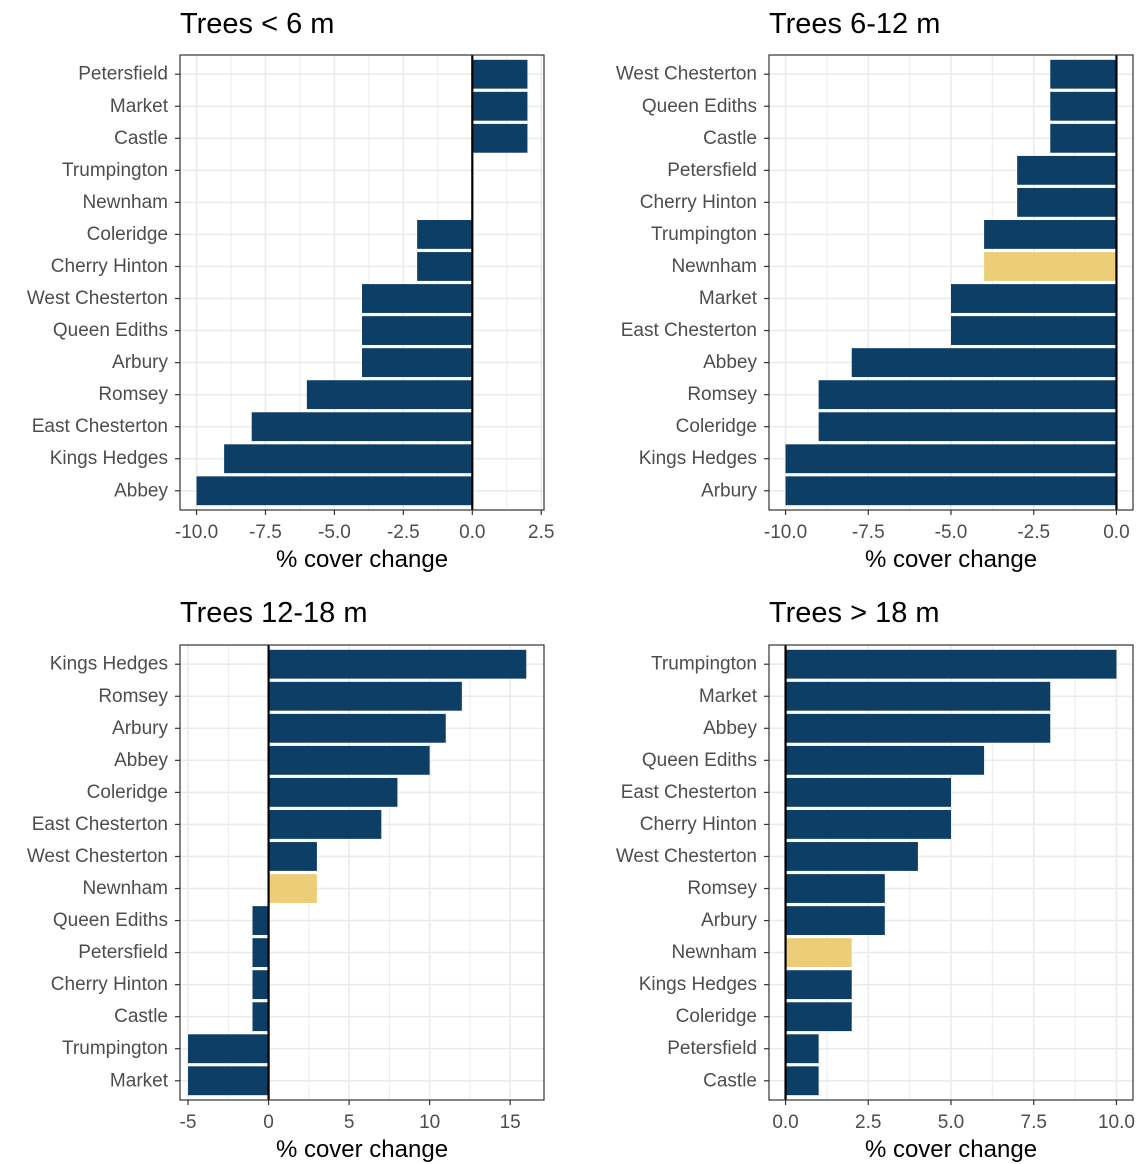 This screenshot has width=1145, height=1164. I want to click on y-tick-label-trumpington: Trumpington, so click(704, 664).